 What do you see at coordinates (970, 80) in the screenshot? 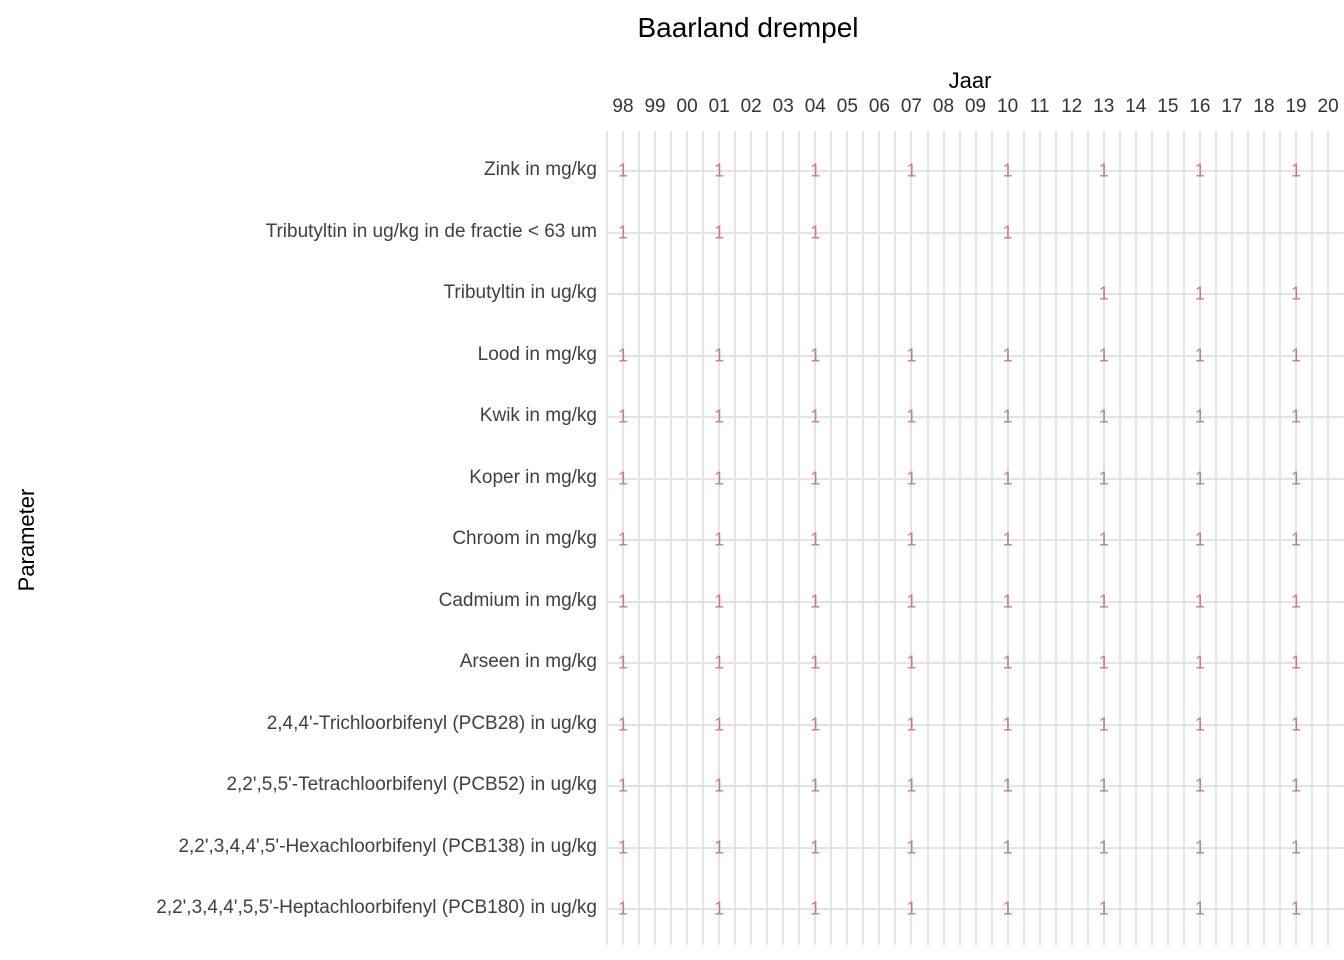
I see `x-axis-title: Jaar` at bounding box center [970, 80].